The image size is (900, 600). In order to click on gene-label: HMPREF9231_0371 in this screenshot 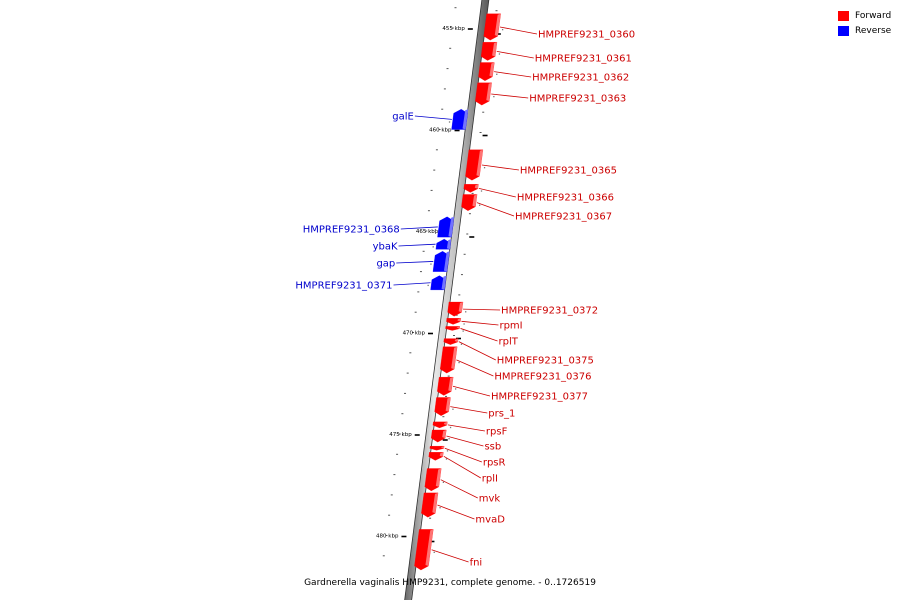, I will do `click(343, 286)`.